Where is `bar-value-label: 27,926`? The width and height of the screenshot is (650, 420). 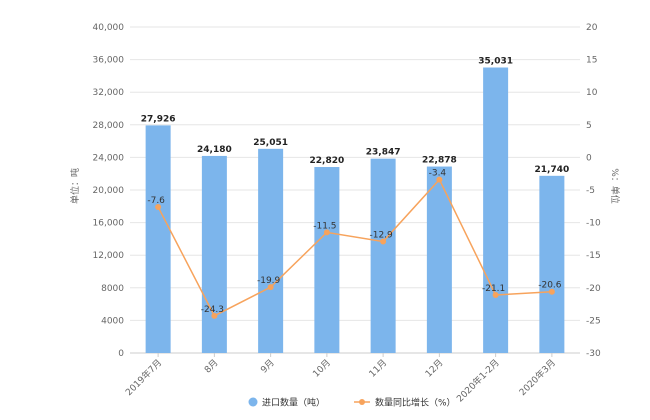 bar-value-label: 27,926 is located at coordinates (158, 119).